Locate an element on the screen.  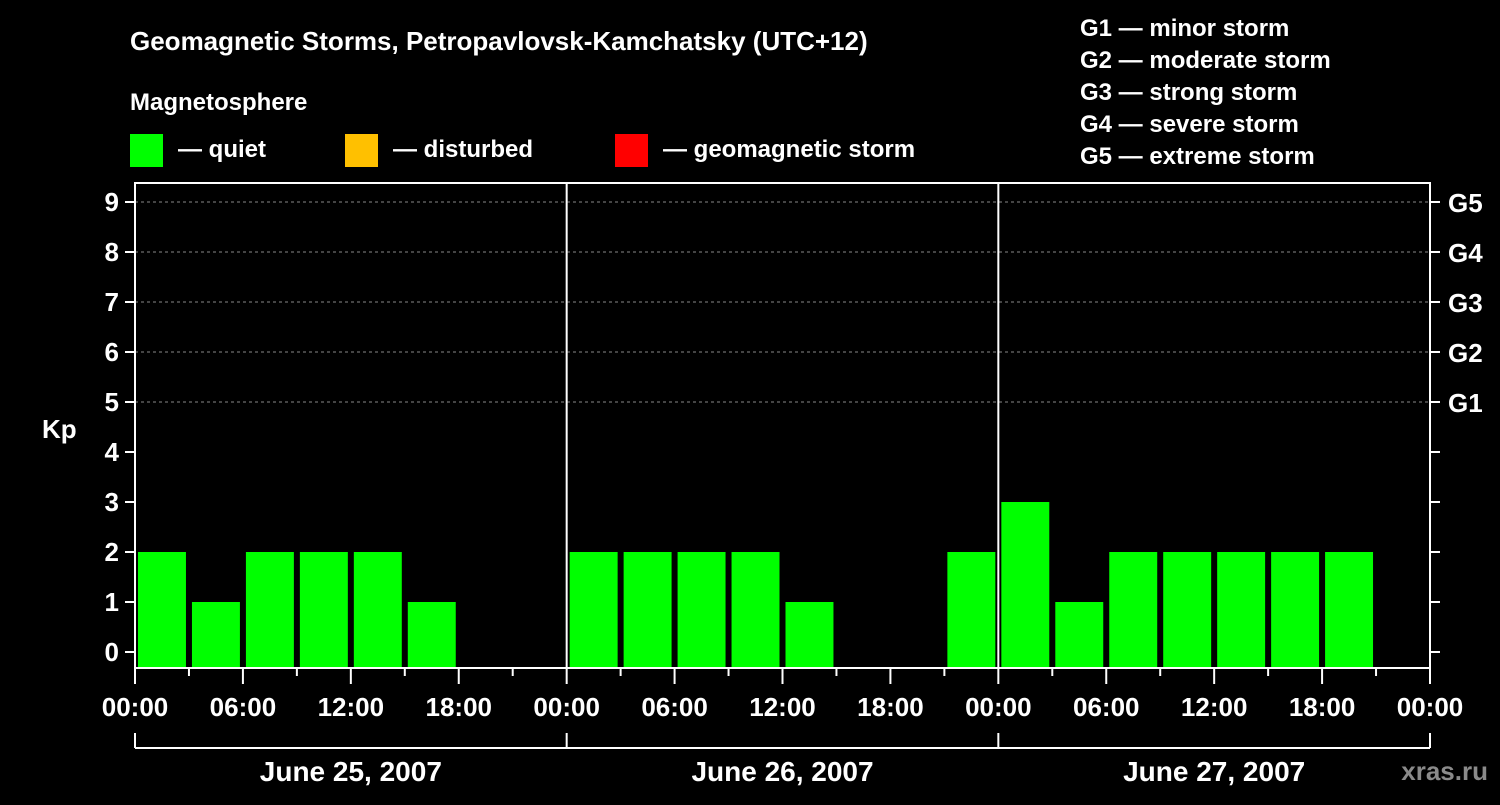
y-tick-label: 4 is located at coordinates (112, 452).